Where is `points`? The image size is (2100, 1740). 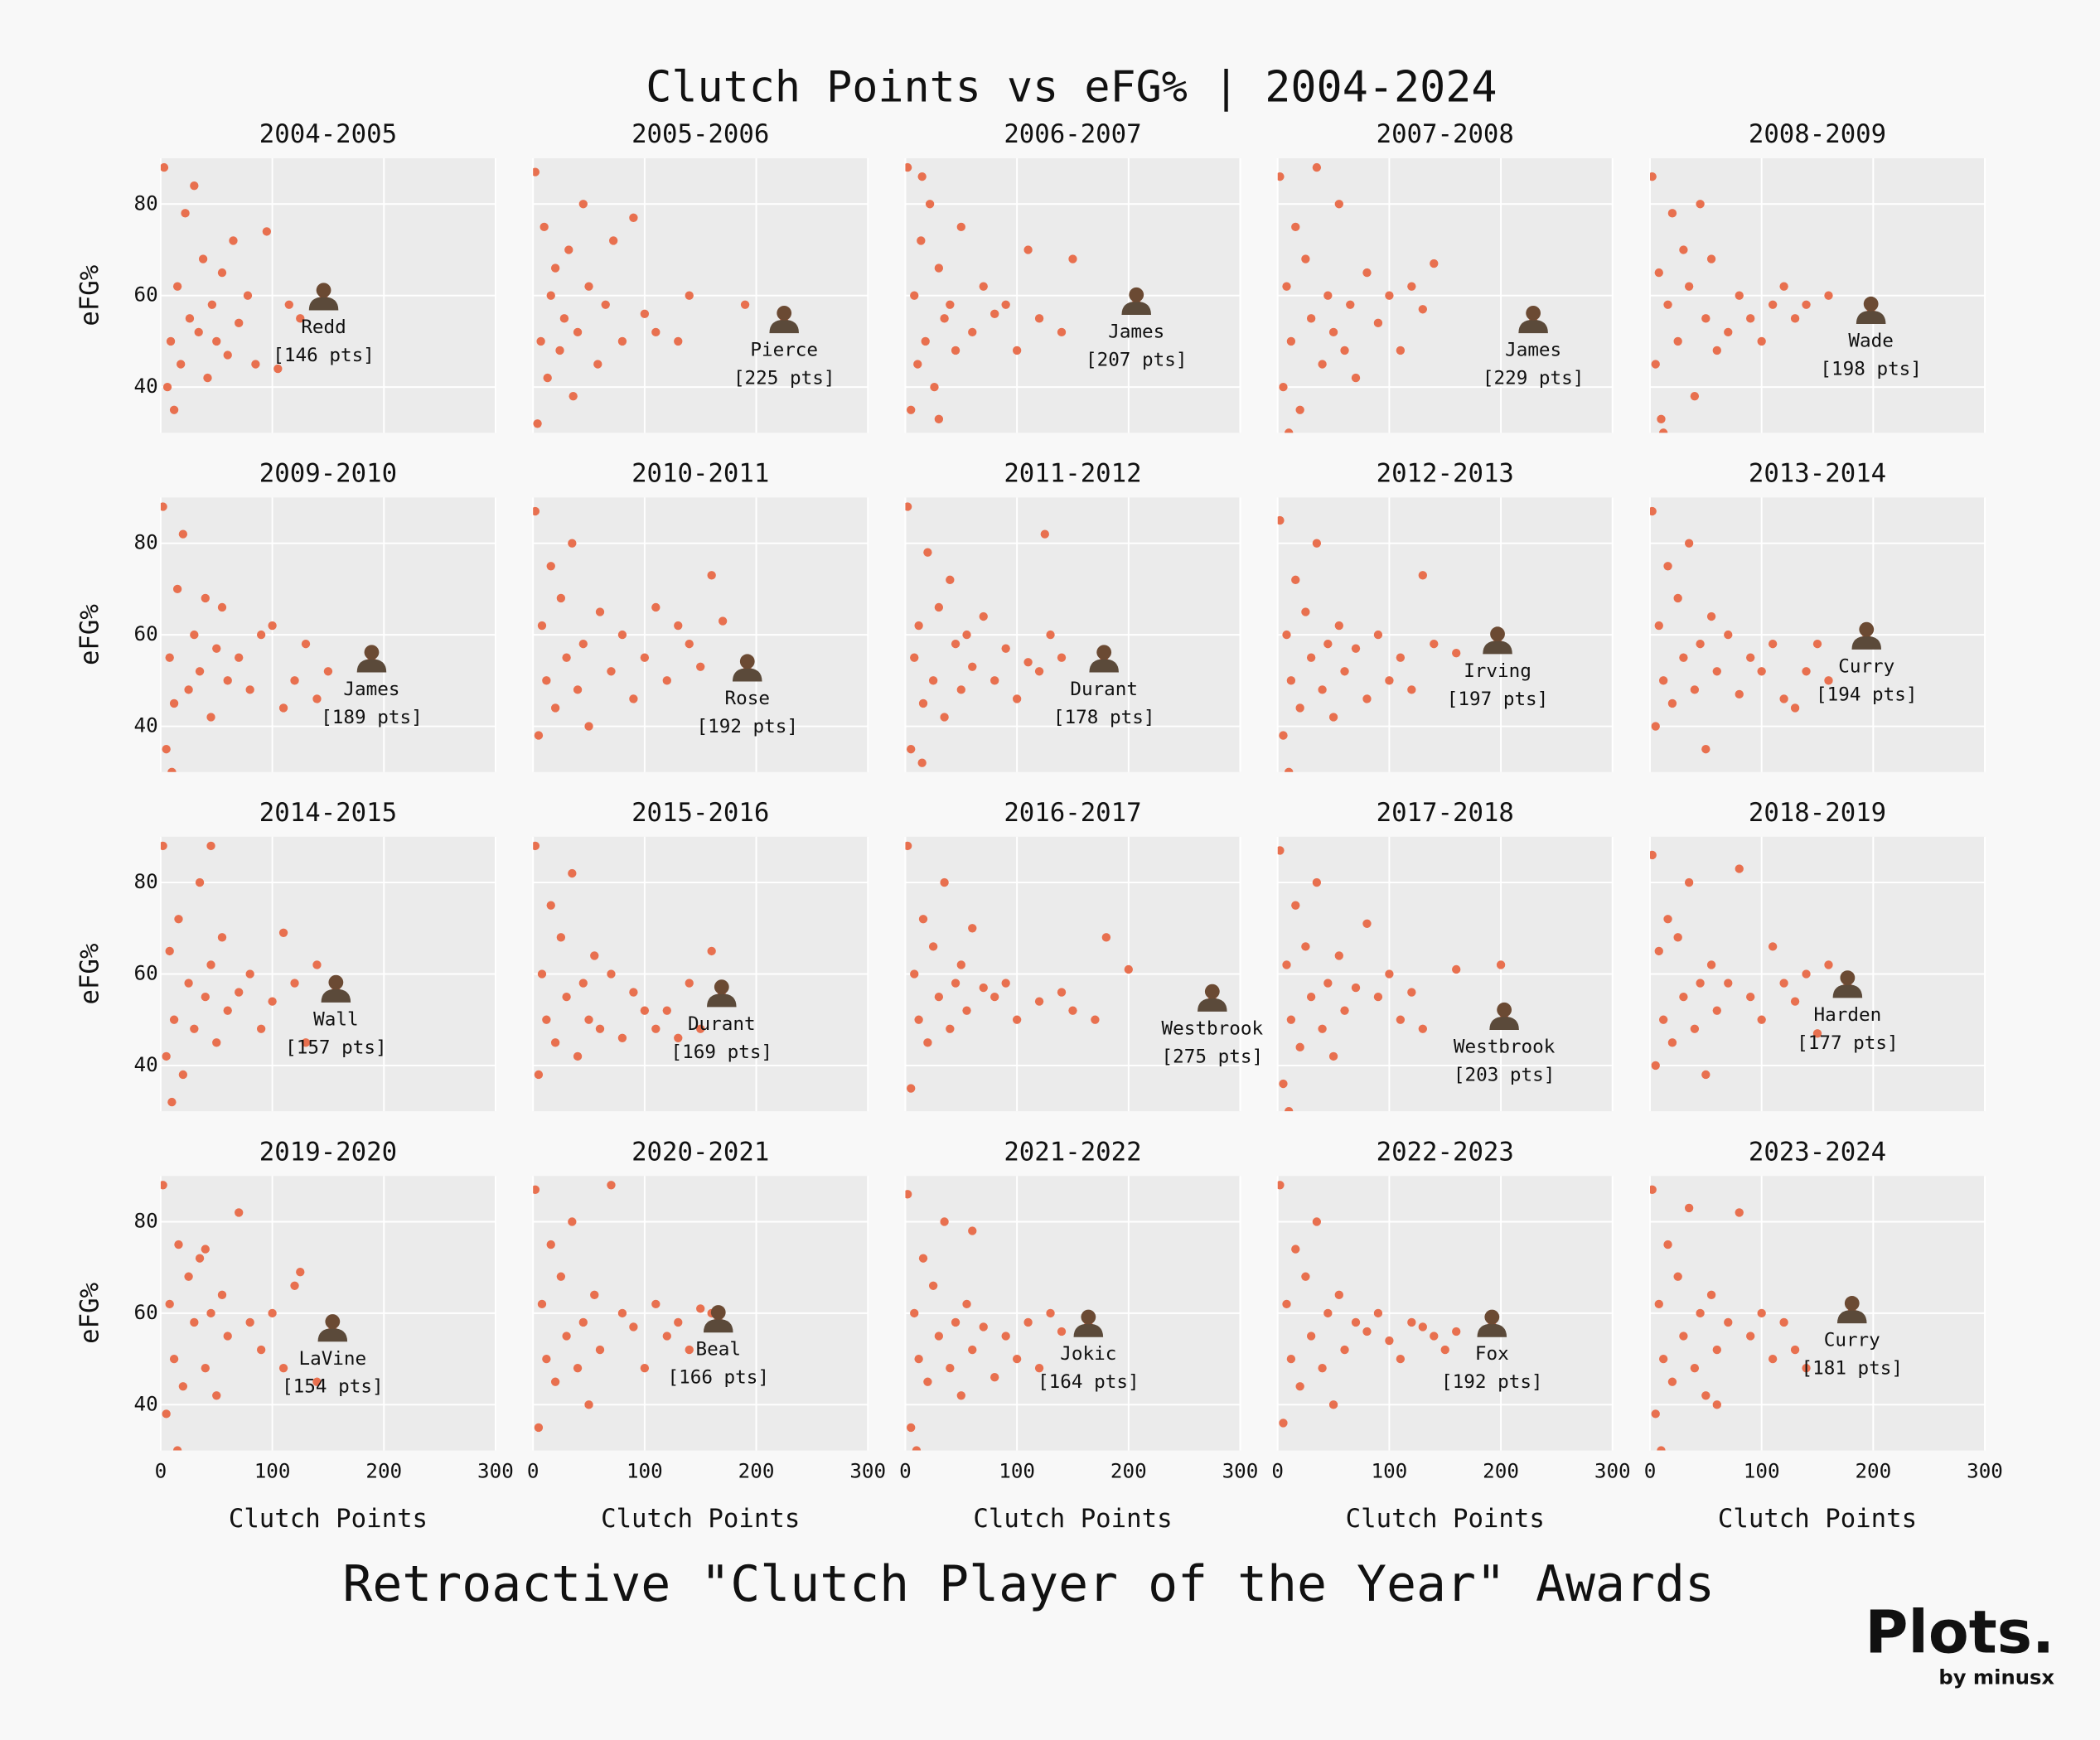 points is located at coordinates (1762, 302).